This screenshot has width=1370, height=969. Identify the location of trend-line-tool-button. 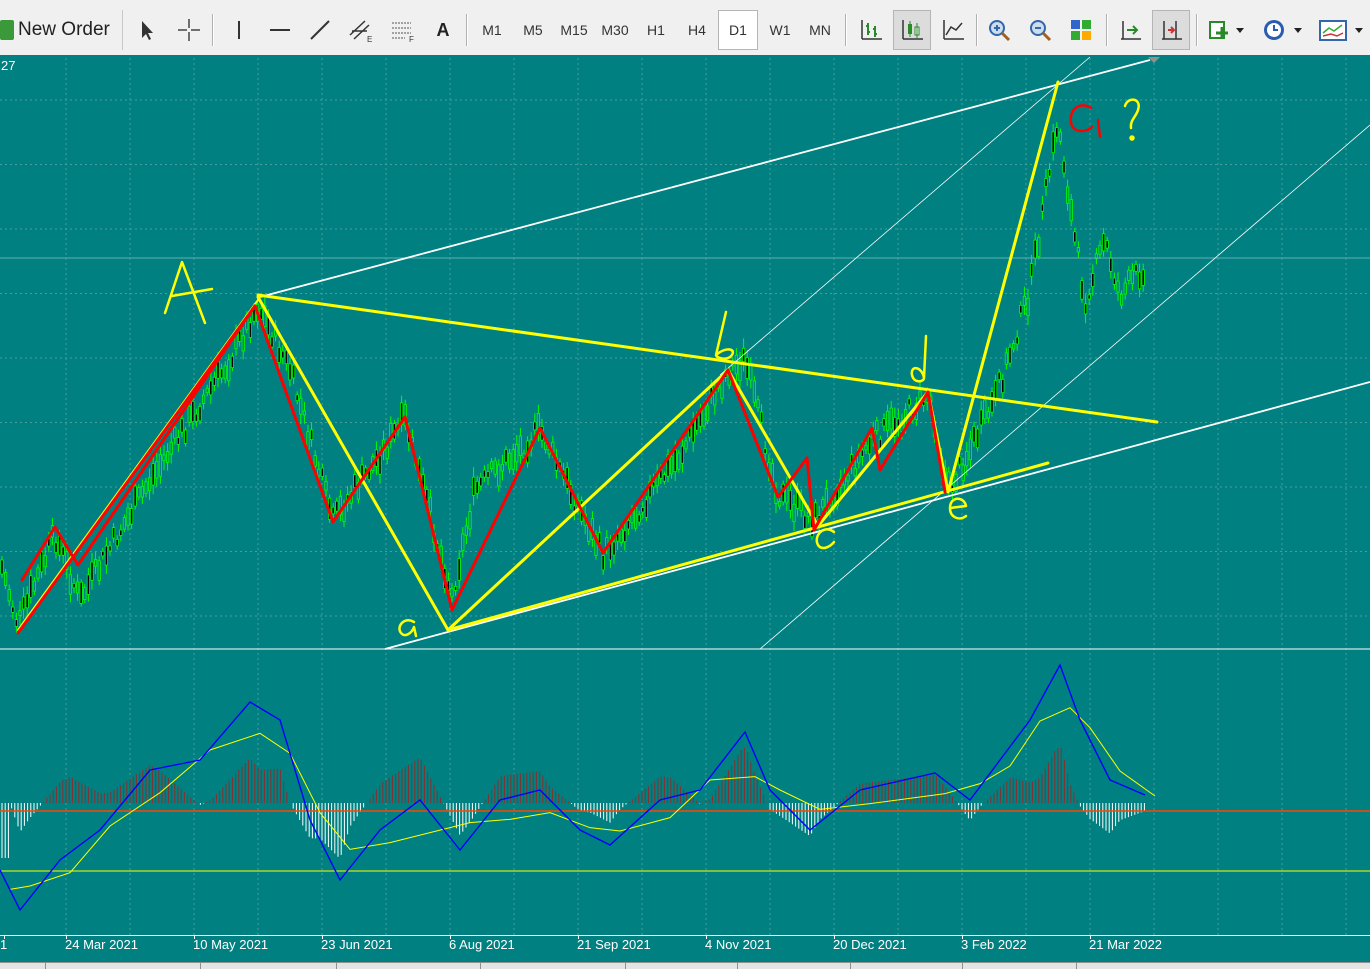
(320, 30).